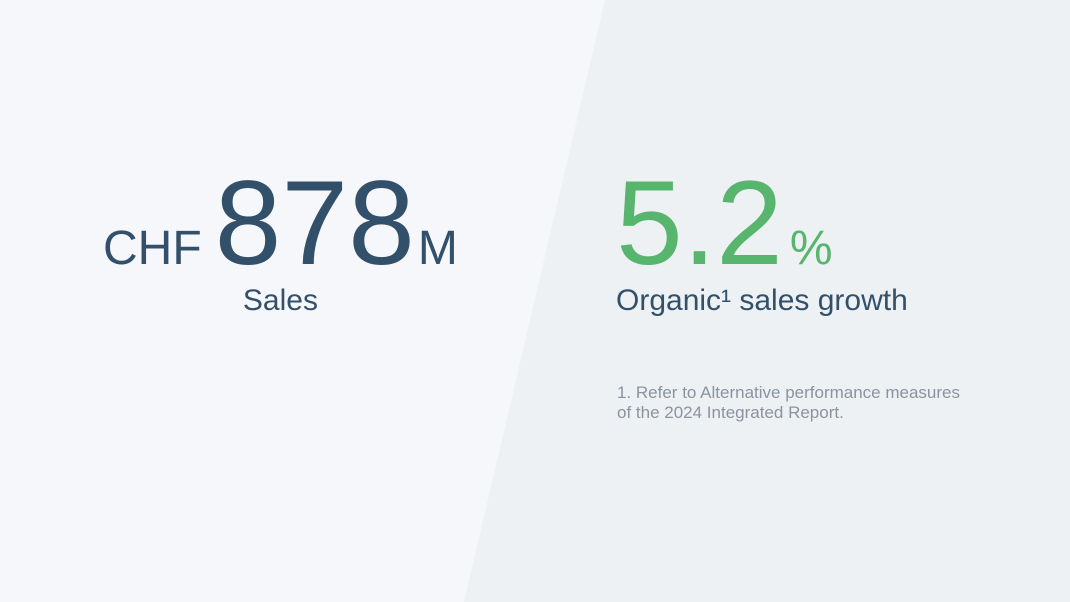  I want to click on sales-currency: CHF, so click(152, 248).